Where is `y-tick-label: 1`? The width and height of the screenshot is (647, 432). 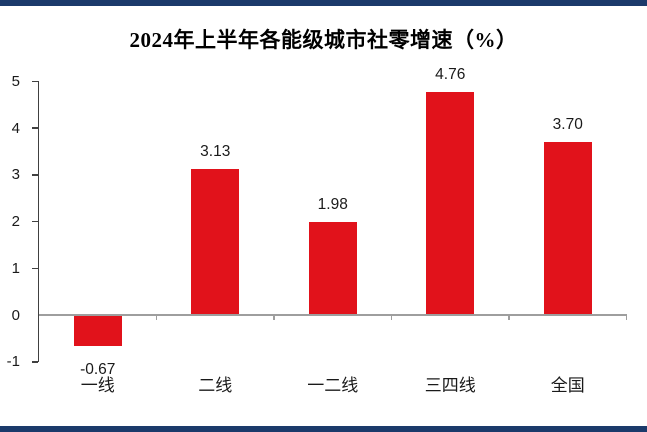
y-tick-label: 1 is located at coordinates (15, 268).